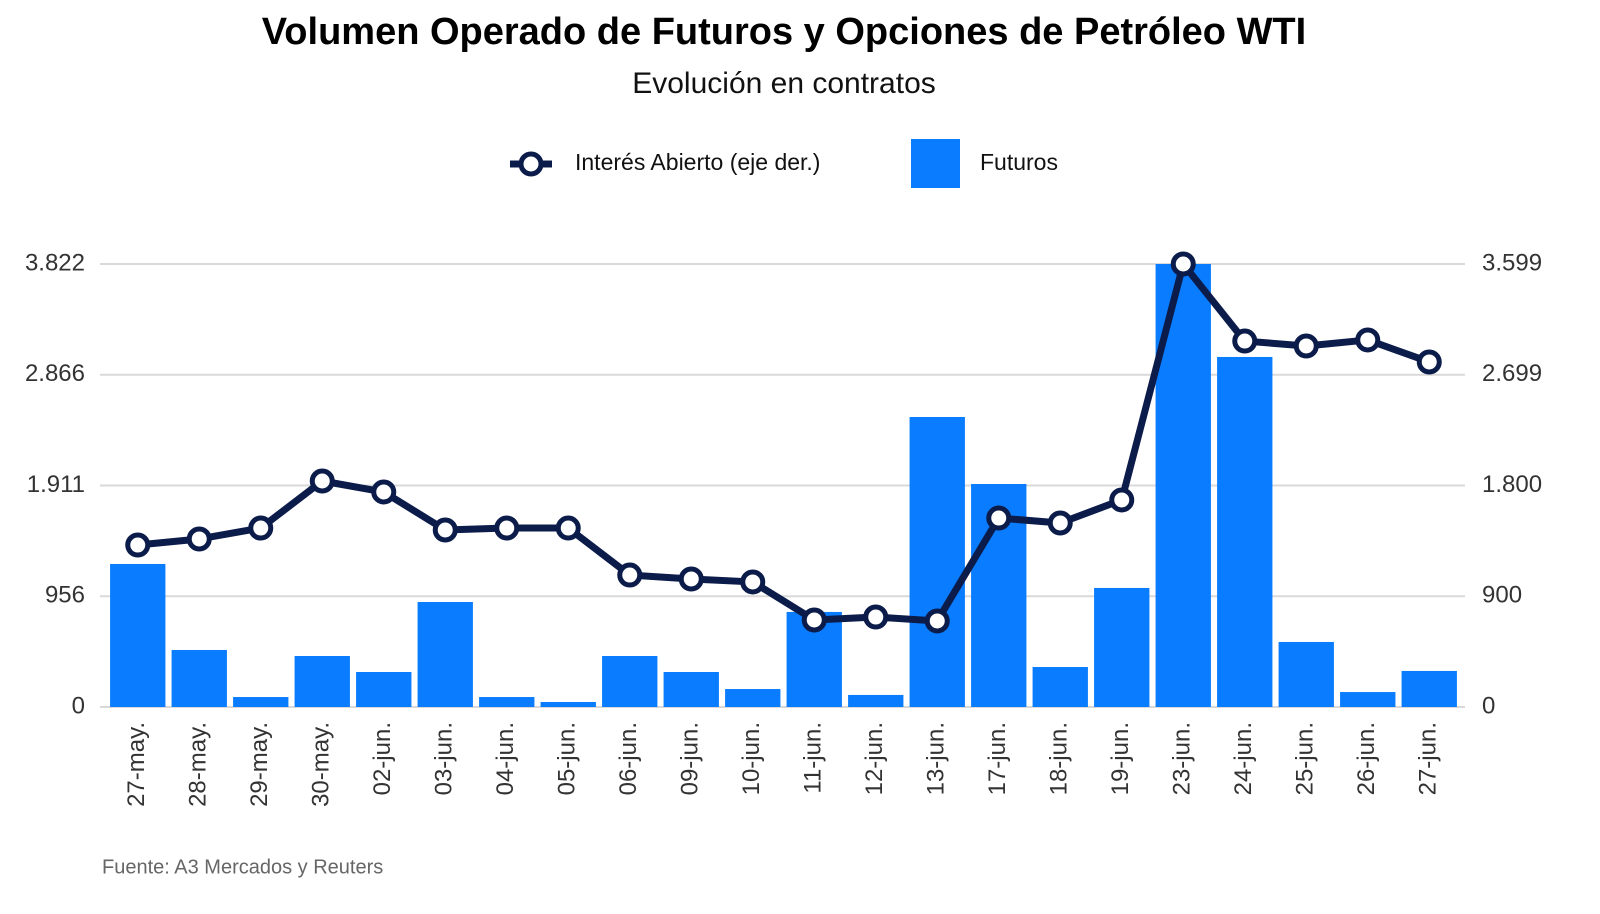 This screenshot has width=1600, height=914. What do you see at coordinates (997, 758) in the screenshot?
I see `x-tick-label: 17-jun.` at bounding box center [997, 758].